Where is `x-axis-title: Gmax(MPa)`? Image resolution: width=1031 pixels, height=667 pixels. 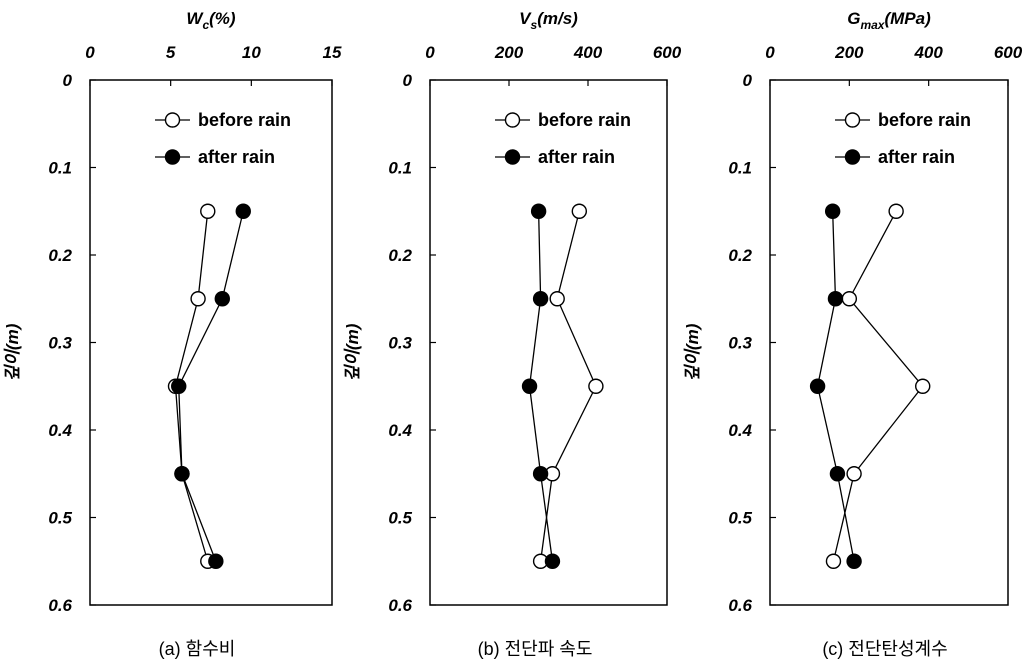 x-axis-title: Gmax(MPa) is located at coordinates (889, 20).